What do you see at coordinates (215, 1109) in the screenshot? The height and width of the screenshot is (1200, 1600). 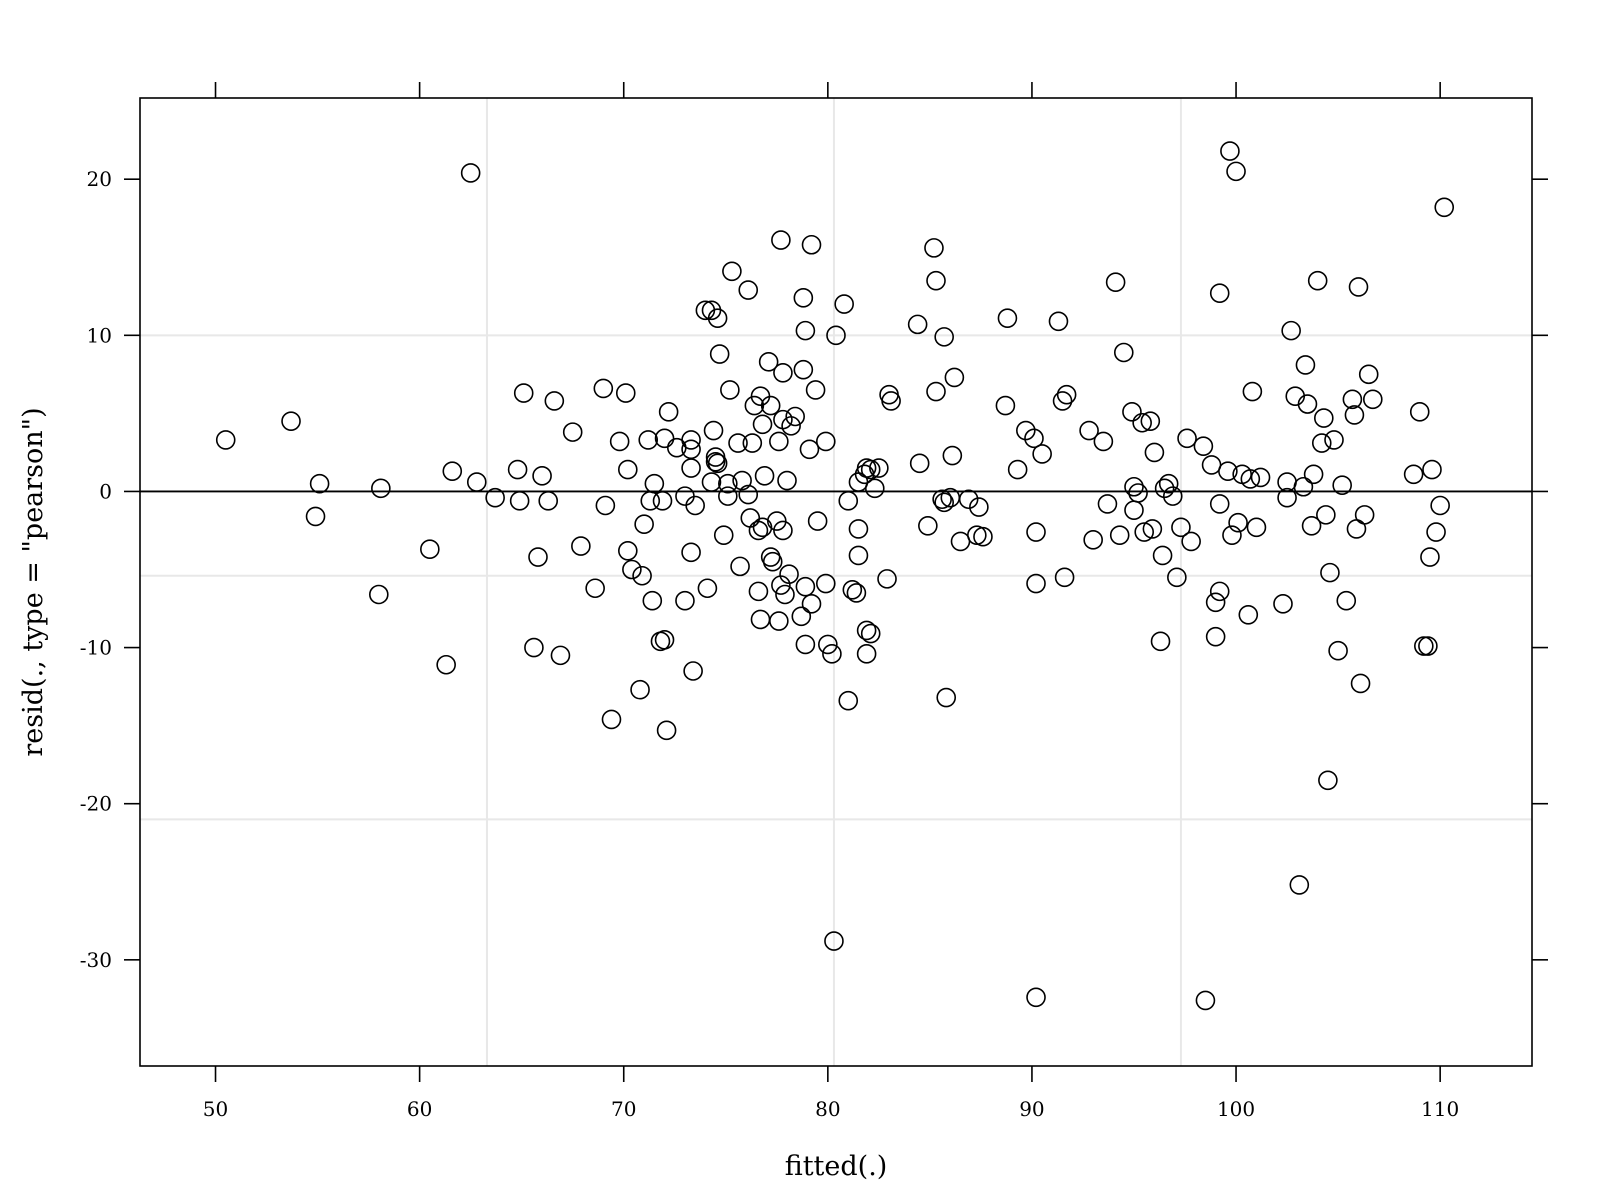 I see `x-tick-label: 50` at bounding box center [215, 1109].